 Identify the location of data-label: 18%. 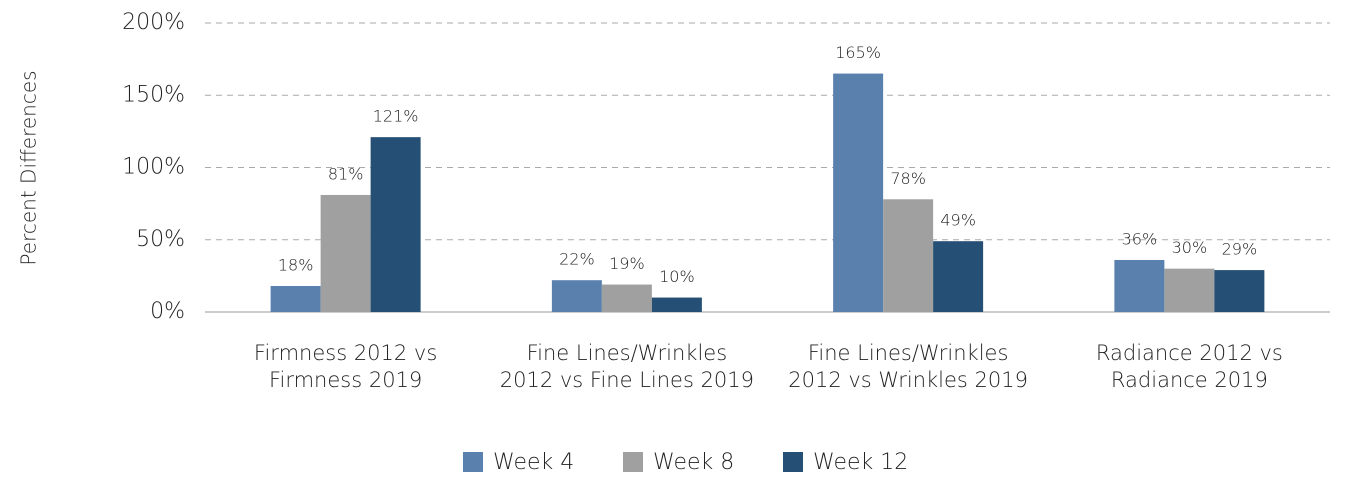
(296, 264).